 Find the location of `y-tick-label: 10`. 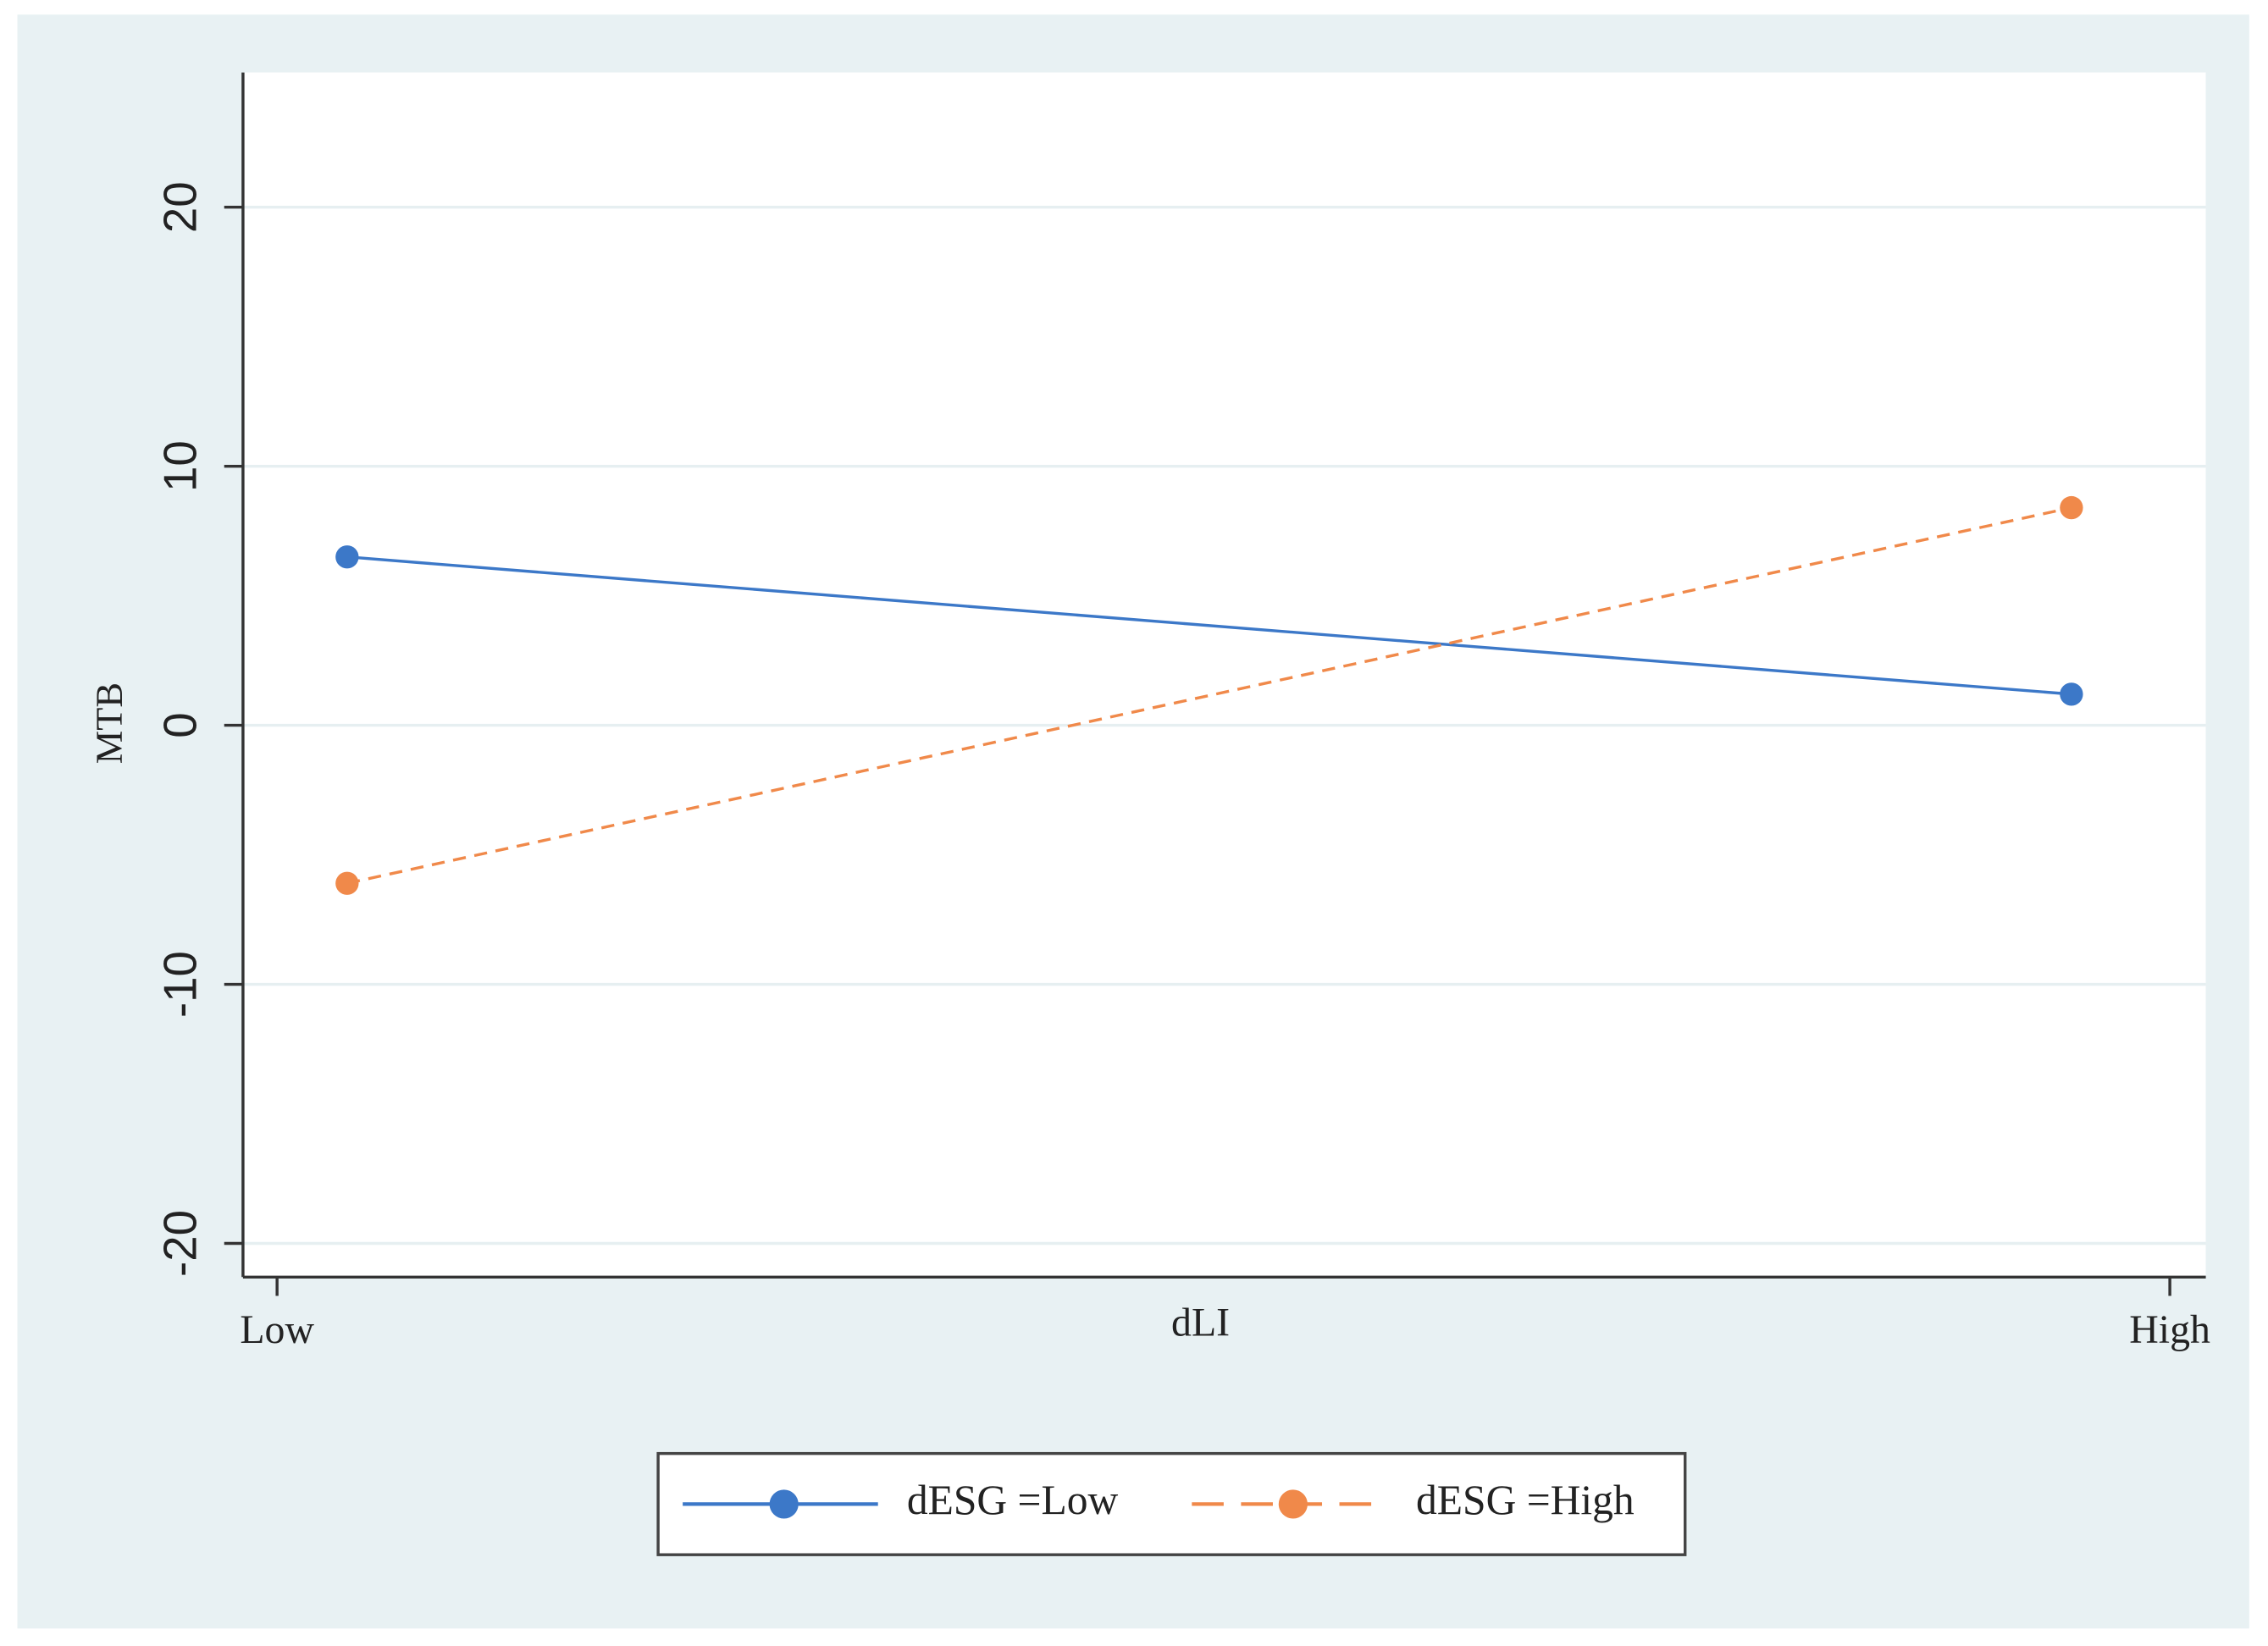

y-tick-label: 10 is located at coordinates (180, 466).